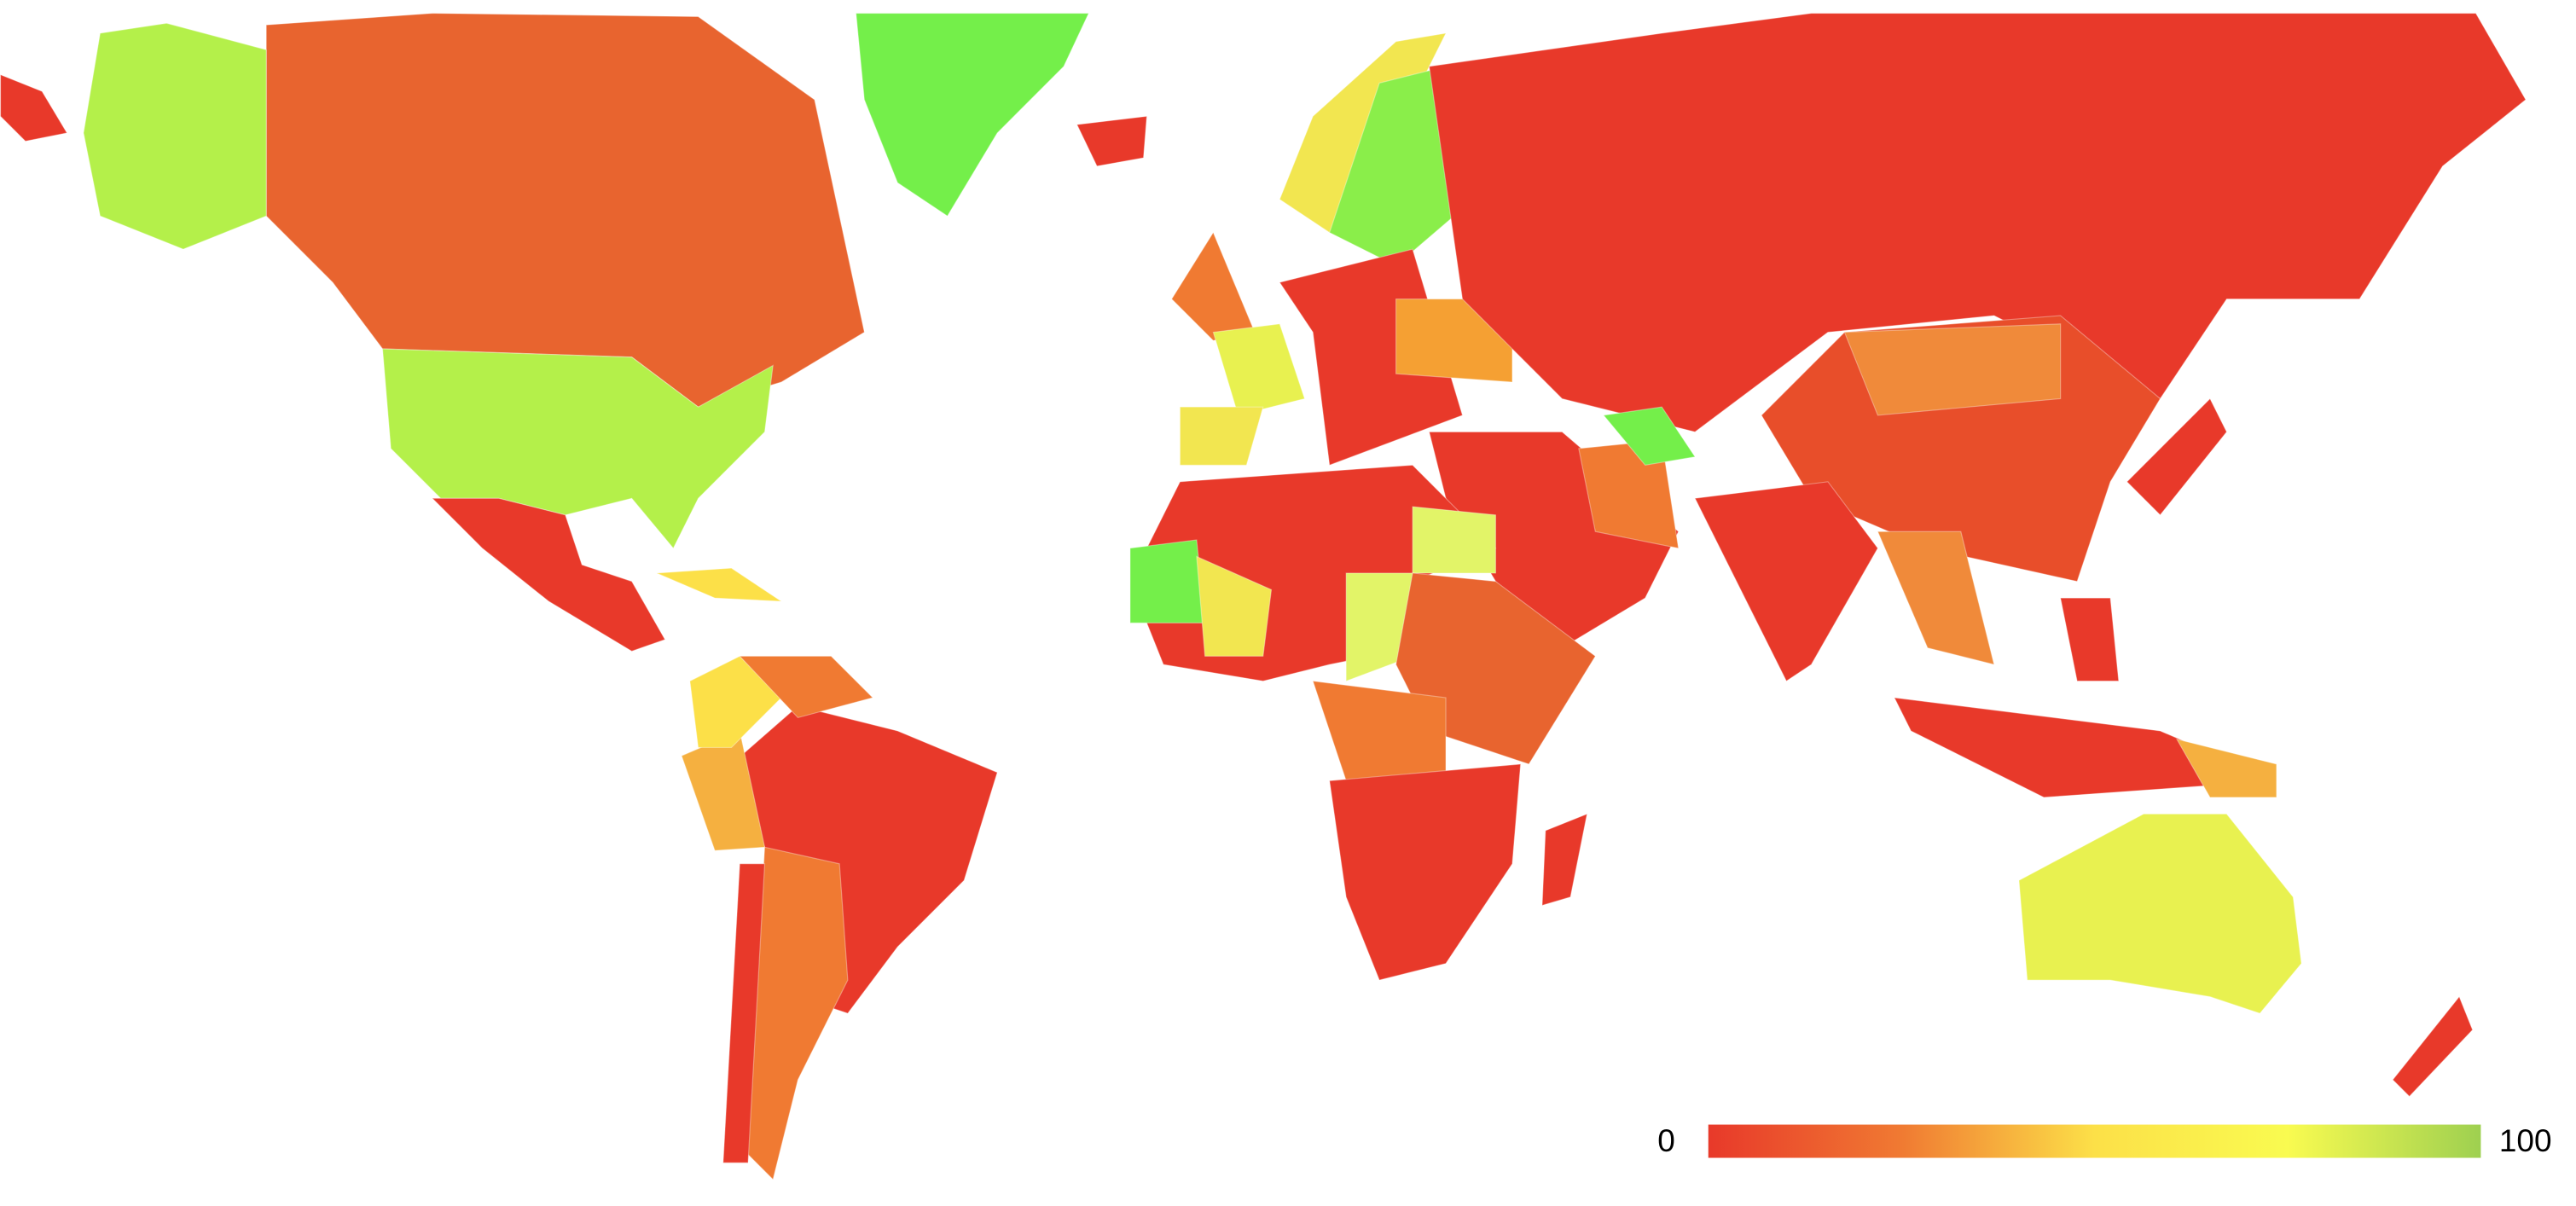 This screenshot has width=2576, height=1206. What do you see at coordinates (1666, 1141) in the screenshot?
I see `legend-min-label: 0` at bounding box center [1666, 1141].